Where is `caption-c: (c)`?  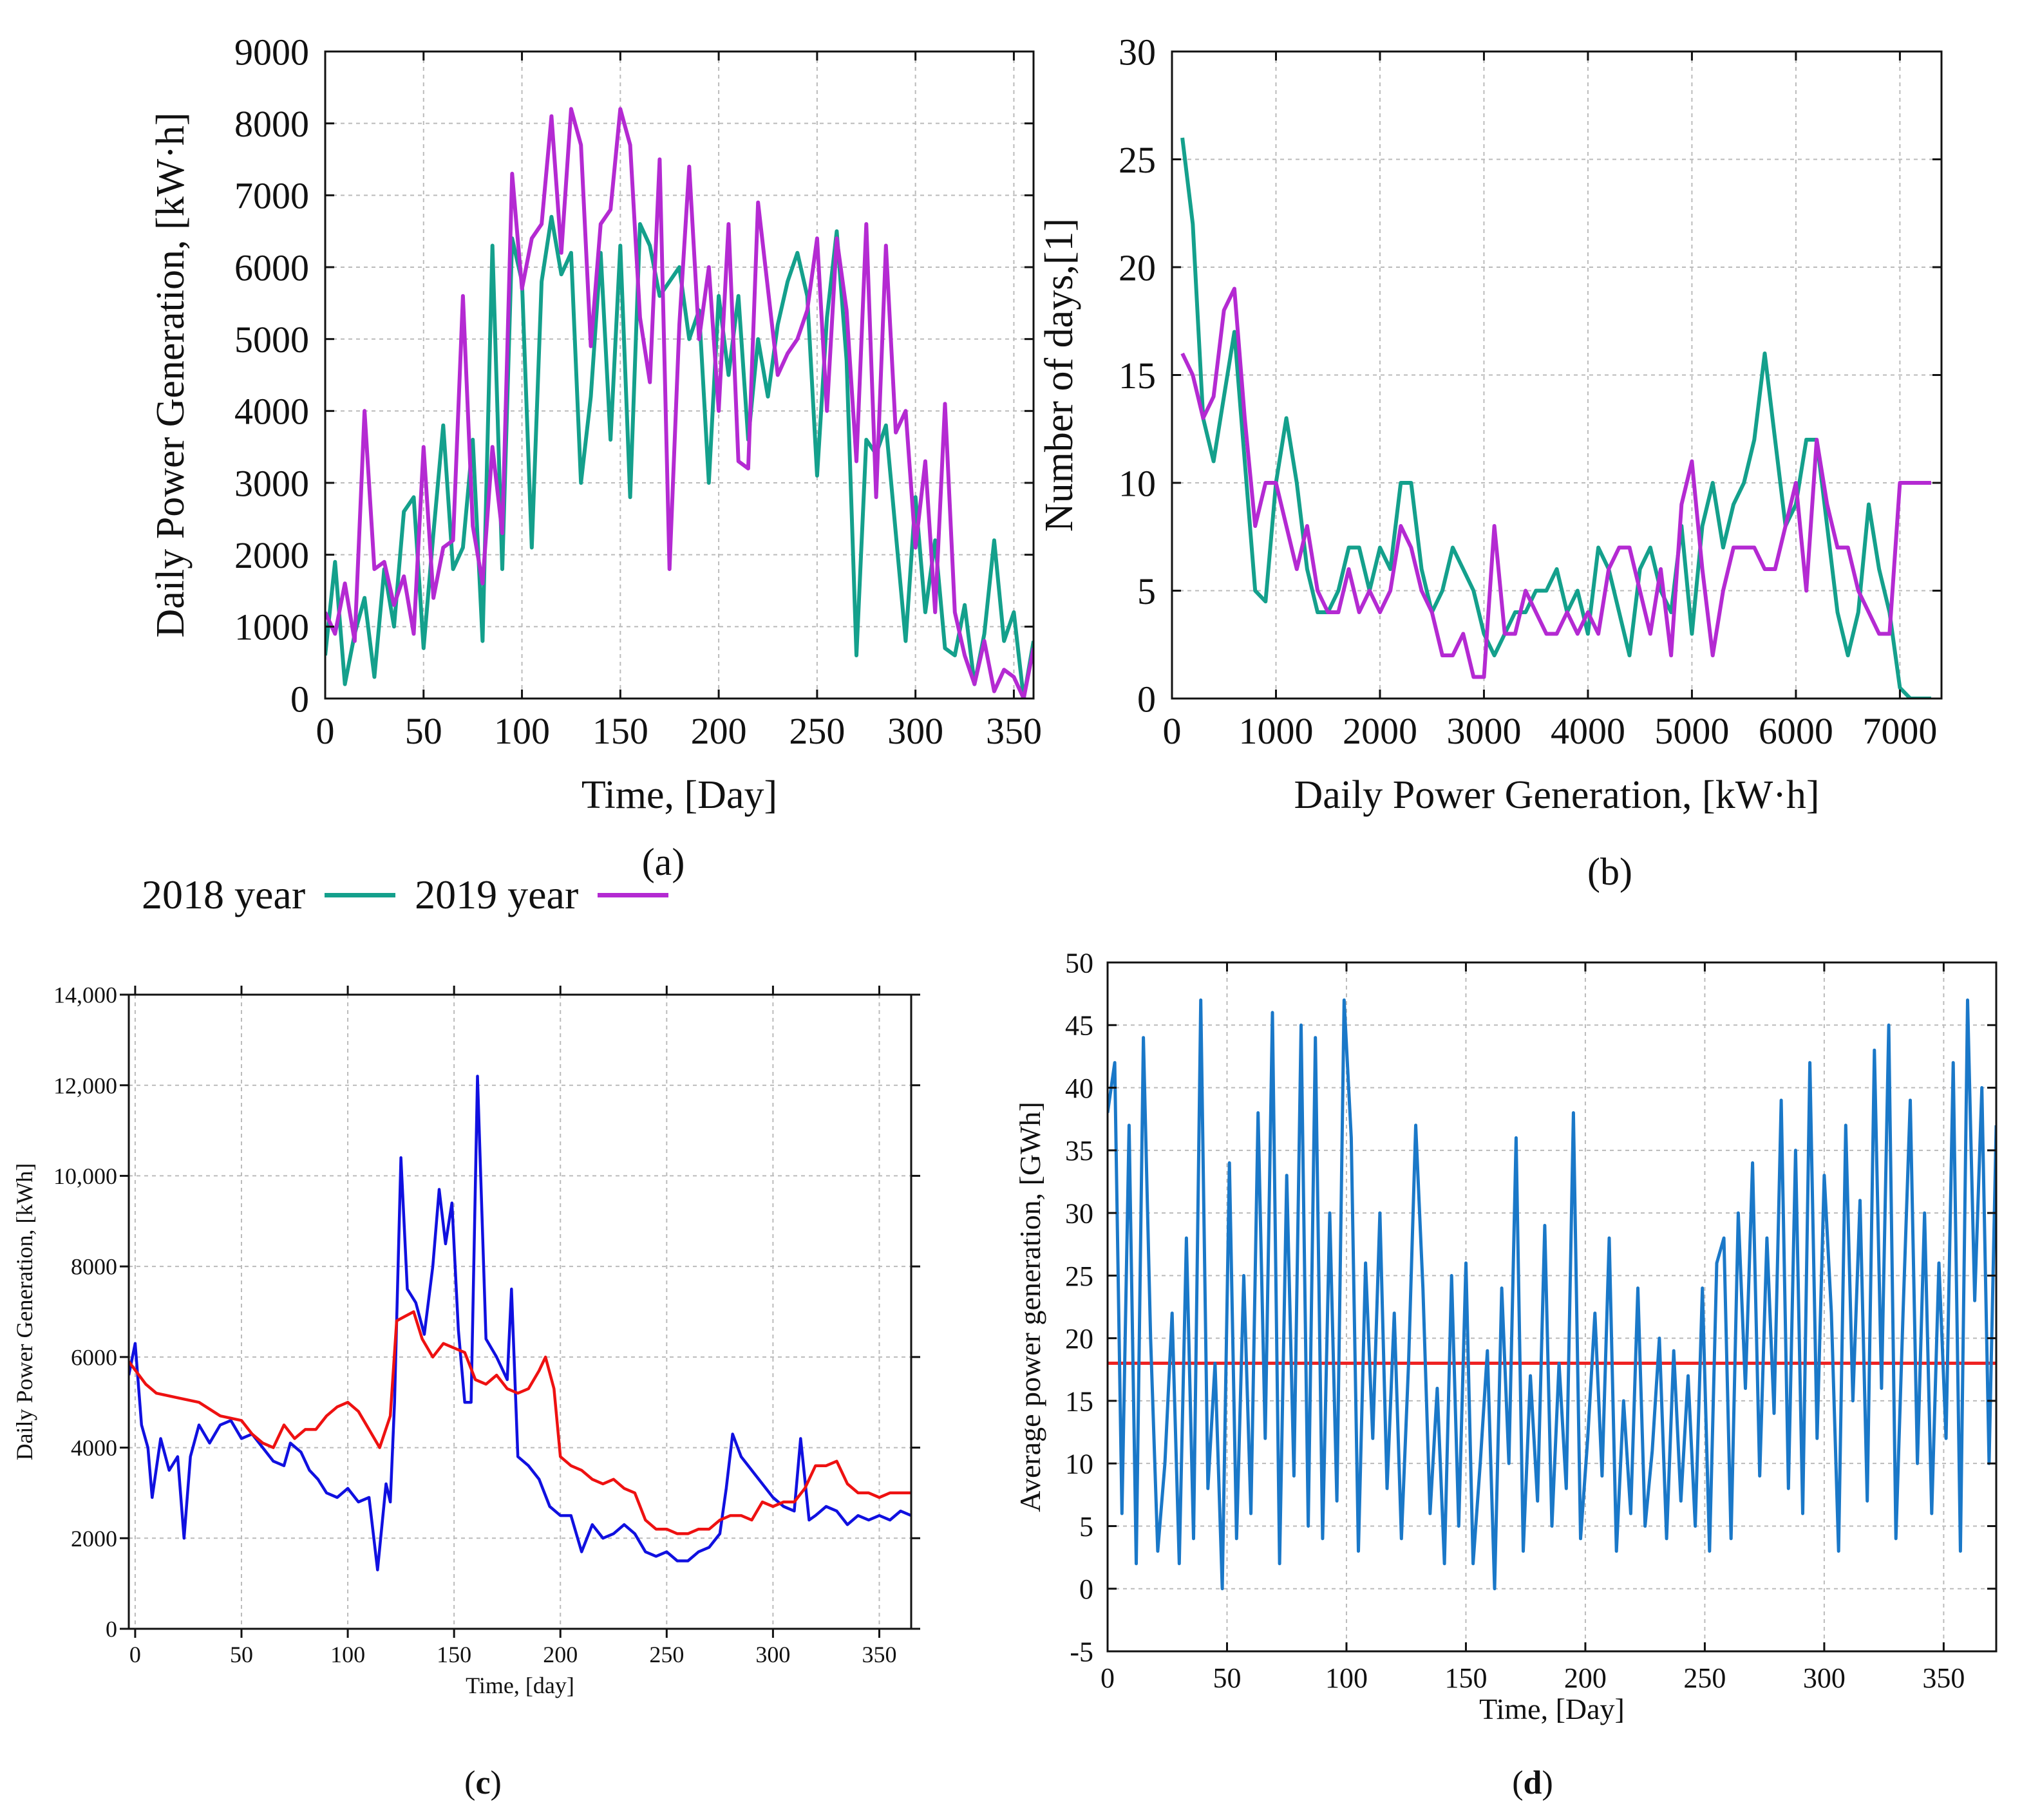 caption-c: (c) is located at coordinates (483, 1783).